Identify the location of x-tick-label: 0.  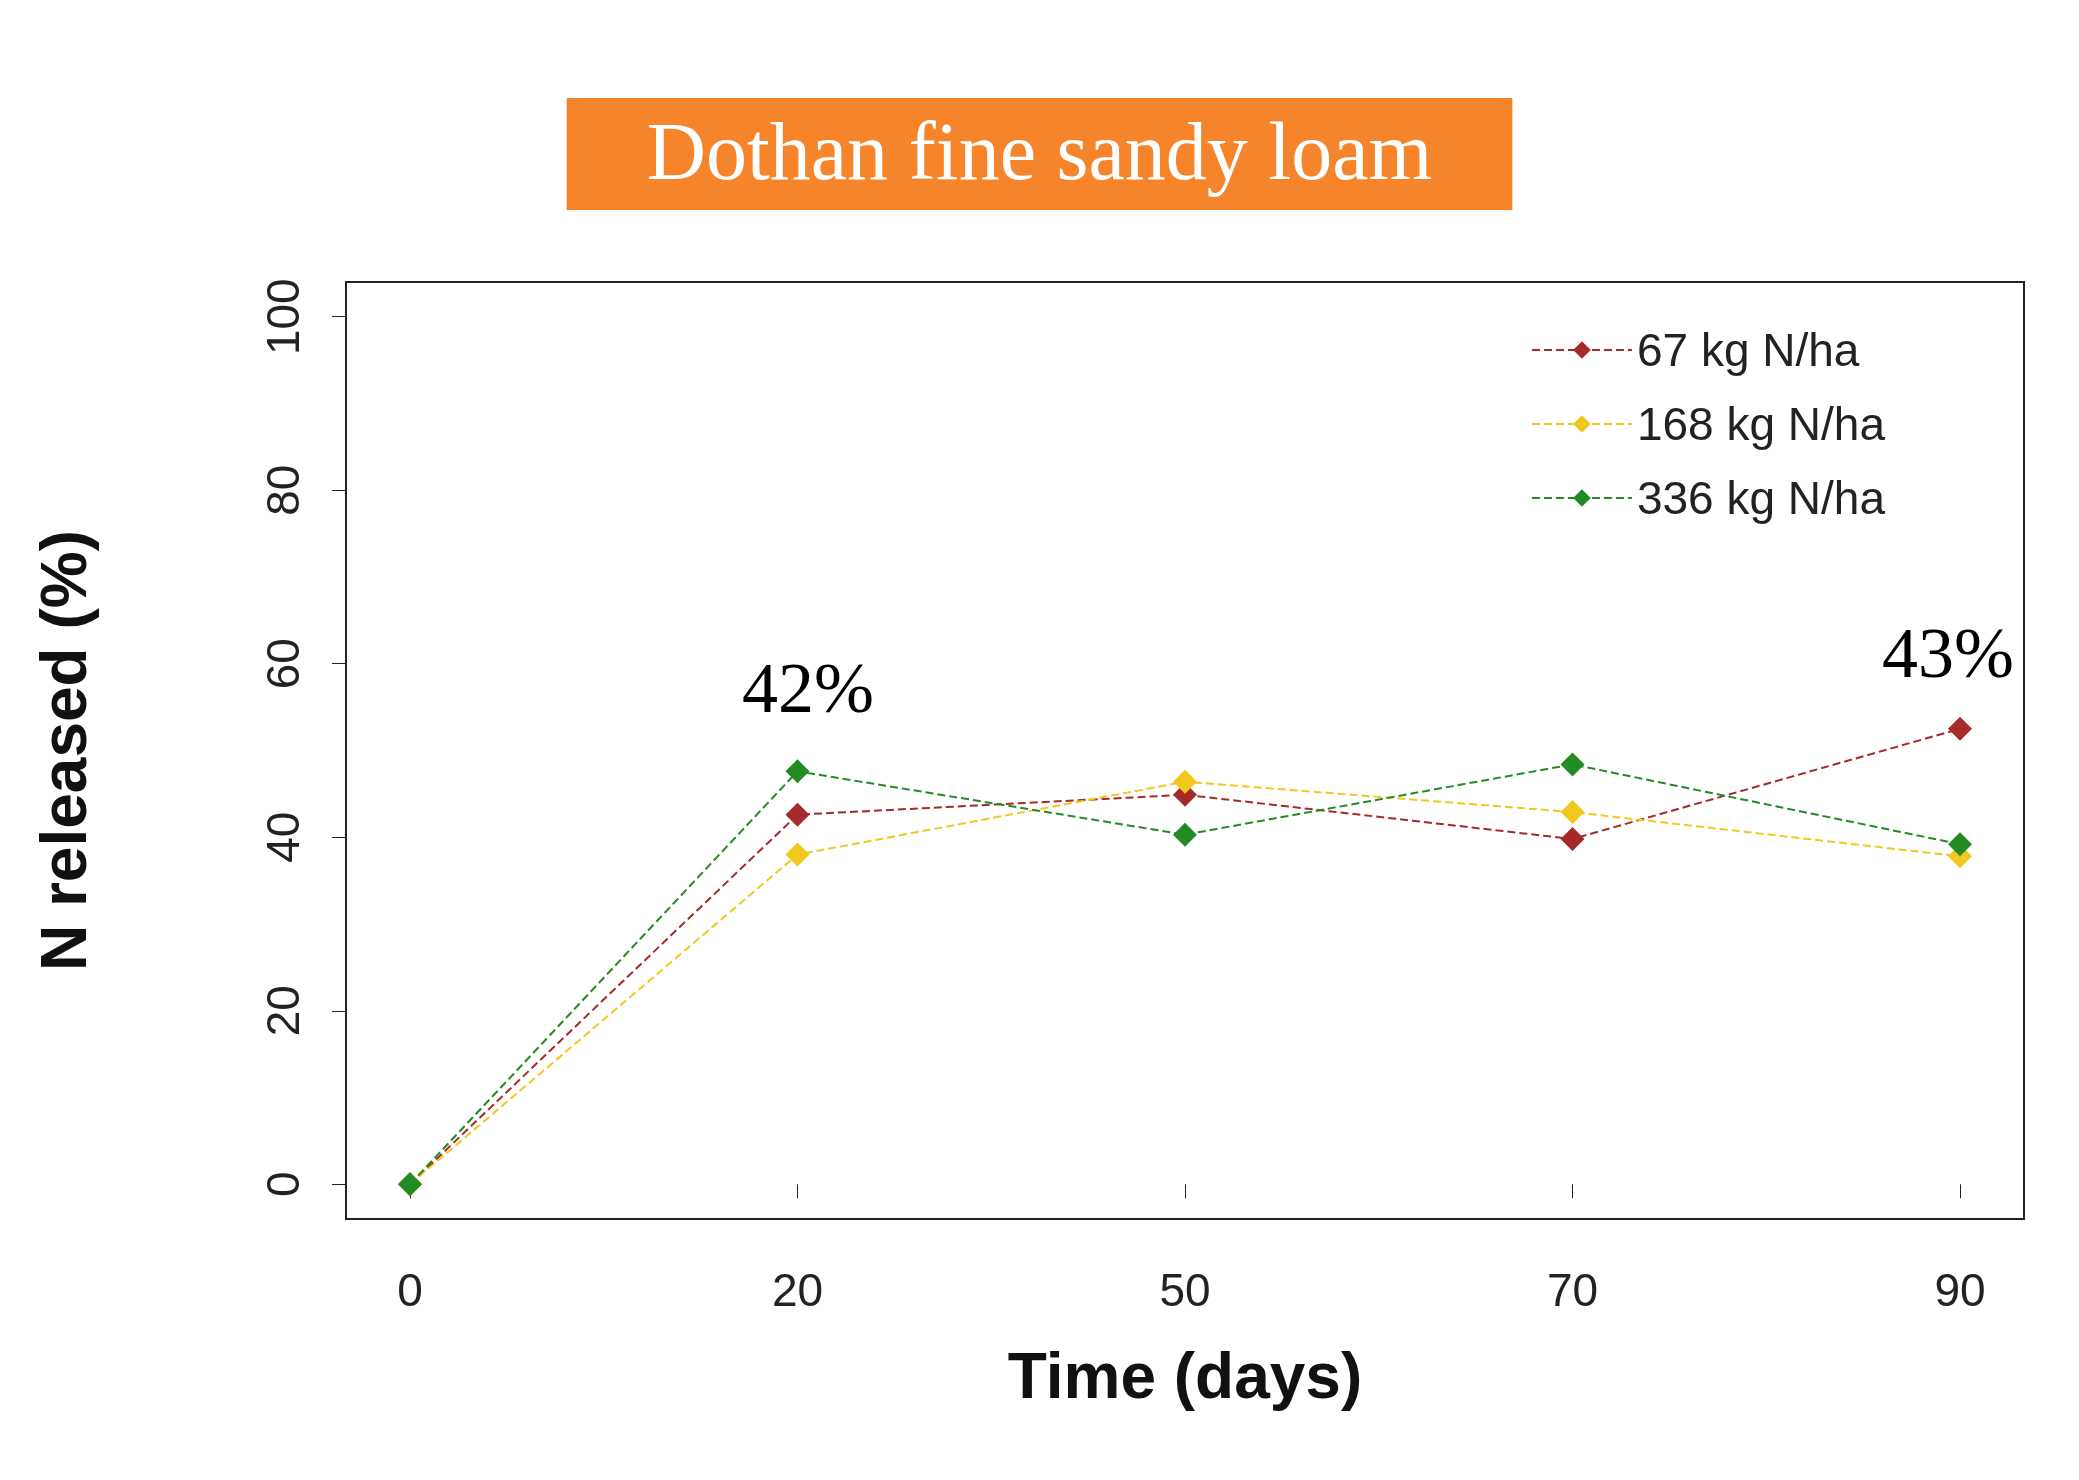
(410, 1290).